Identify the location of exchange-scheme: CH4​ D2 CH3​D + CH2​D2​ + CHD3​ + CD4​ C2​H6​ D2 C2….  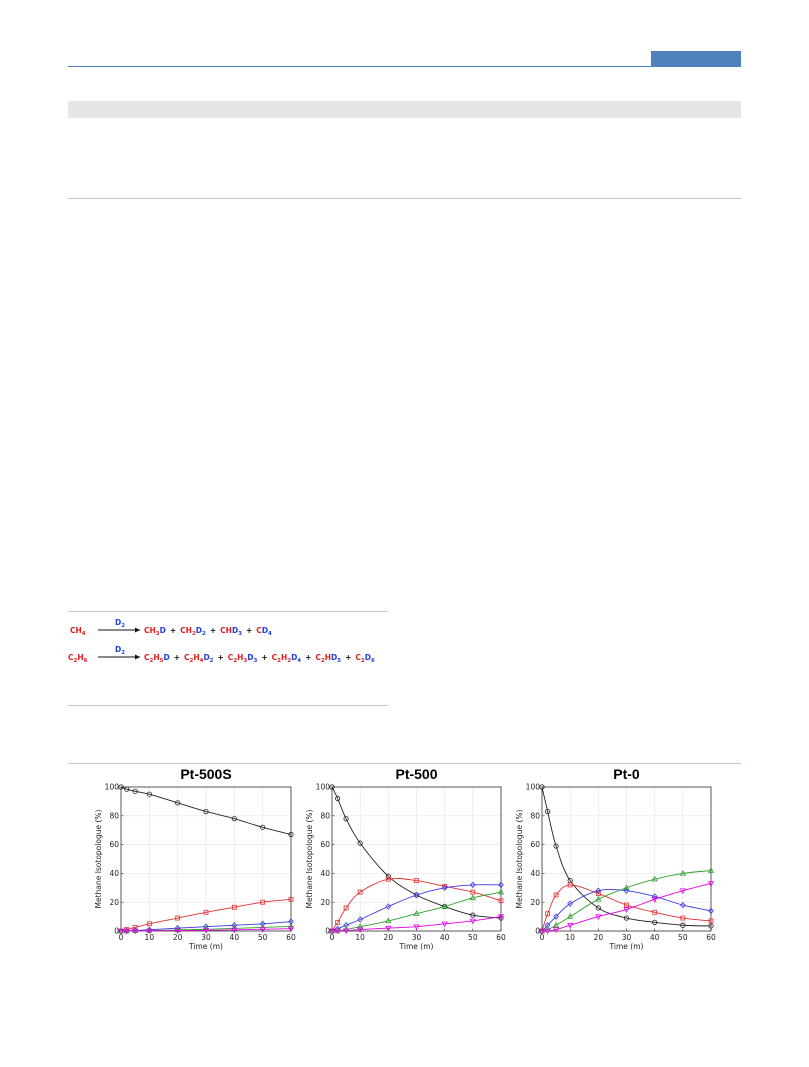
(221, 641).